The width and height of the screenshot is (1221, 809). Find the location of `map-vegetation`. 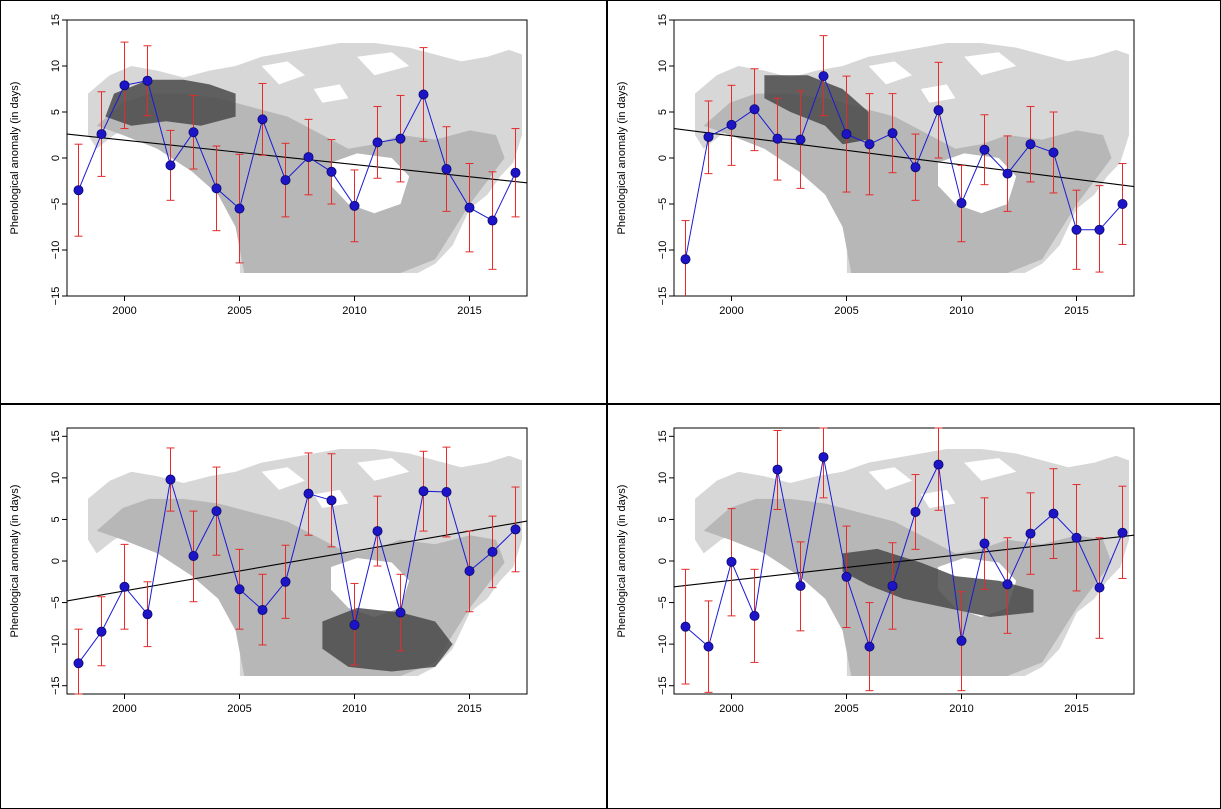

map-vegetation is located at coordinates (907, 183).